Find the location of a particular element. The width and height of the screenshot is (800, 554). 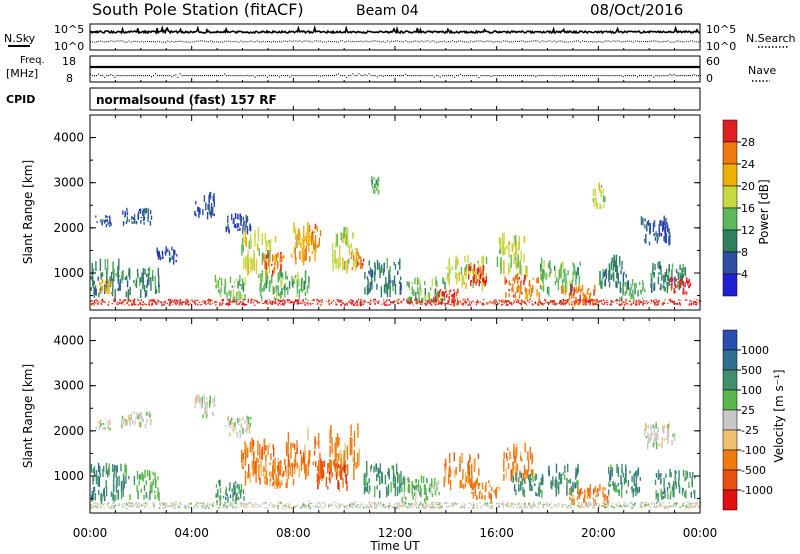

colorbar-tick-label: 25 is located at coordinates (748, 410).